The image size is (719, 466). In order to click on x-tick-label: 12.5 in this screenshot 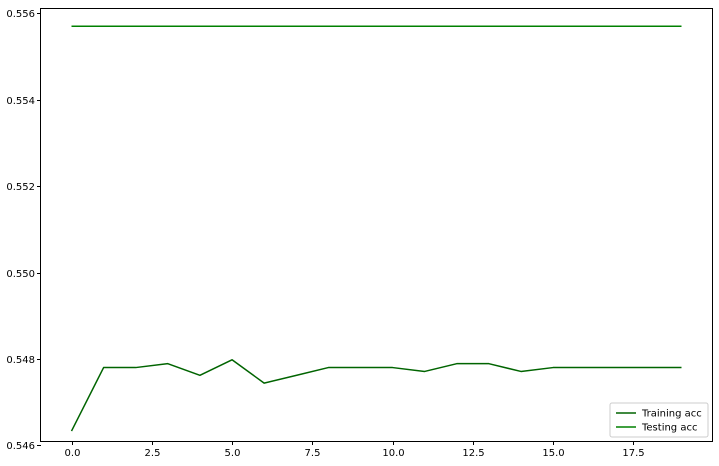, I will do `click(473, 453)`.